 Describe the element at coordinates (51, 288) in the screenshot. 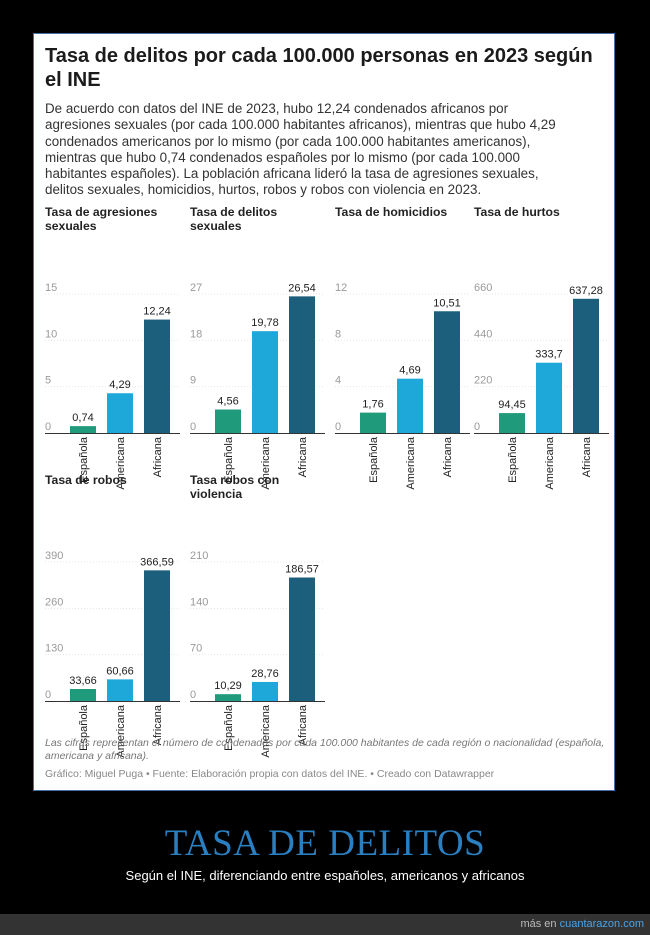

I see `y-tick-label: 15` at that location.